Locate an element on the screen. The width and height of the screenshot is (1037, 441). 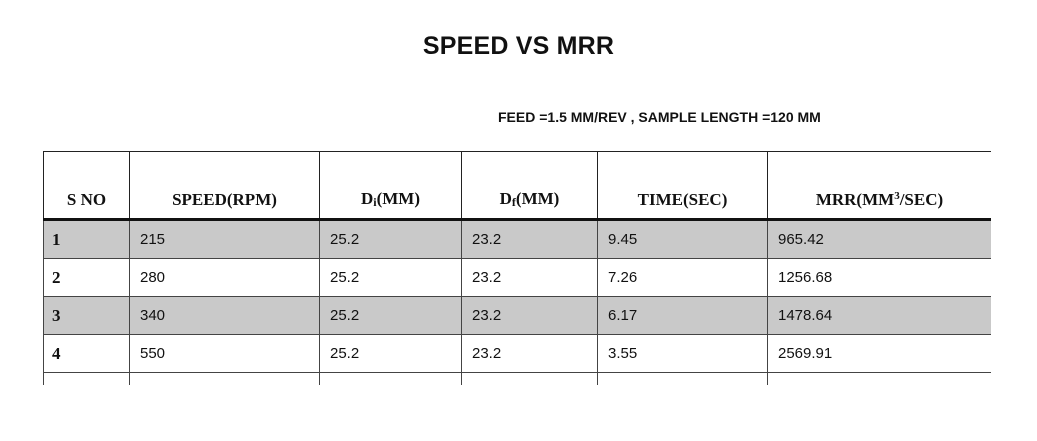
page-subtitle: FEED =1.5 MM/REV , SAMPLE LENGTH =120 MM is located at coordinates (659, 117).